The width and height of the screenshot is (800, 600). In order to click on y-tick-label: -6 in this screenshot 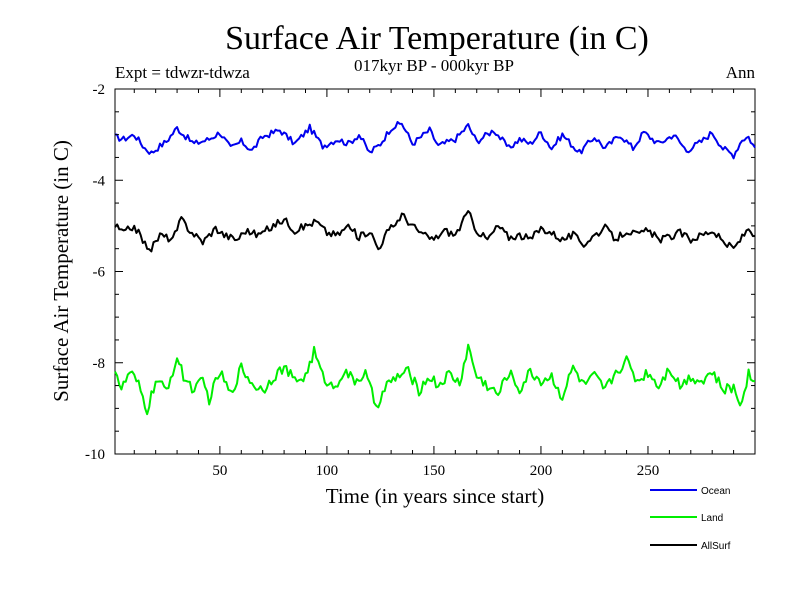, I will do `click(99, 273)`.